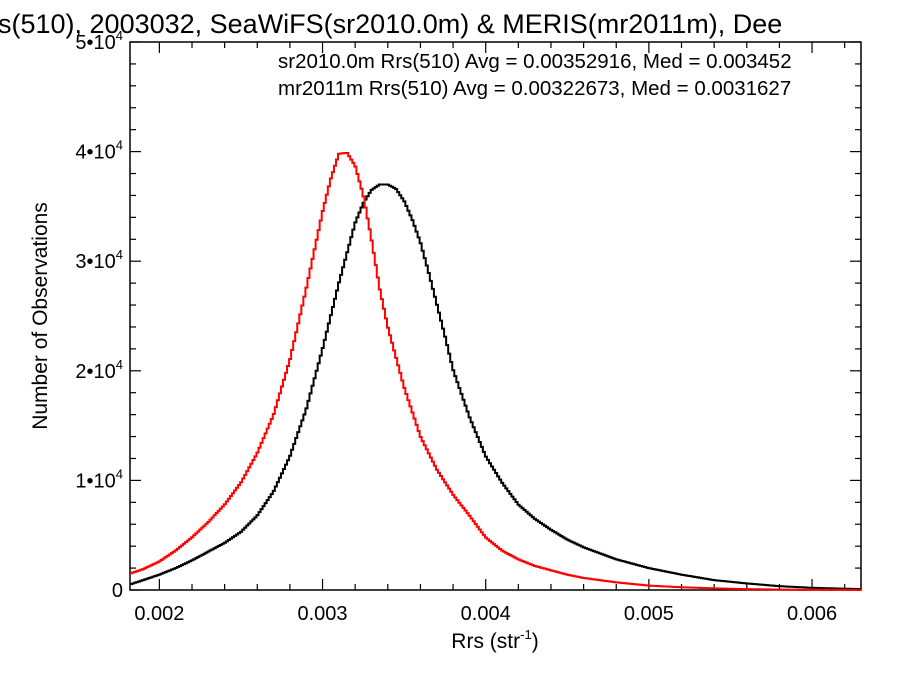 The image size is (900, 675). I want to click on y-tick-label: 0, so click(117, 591).